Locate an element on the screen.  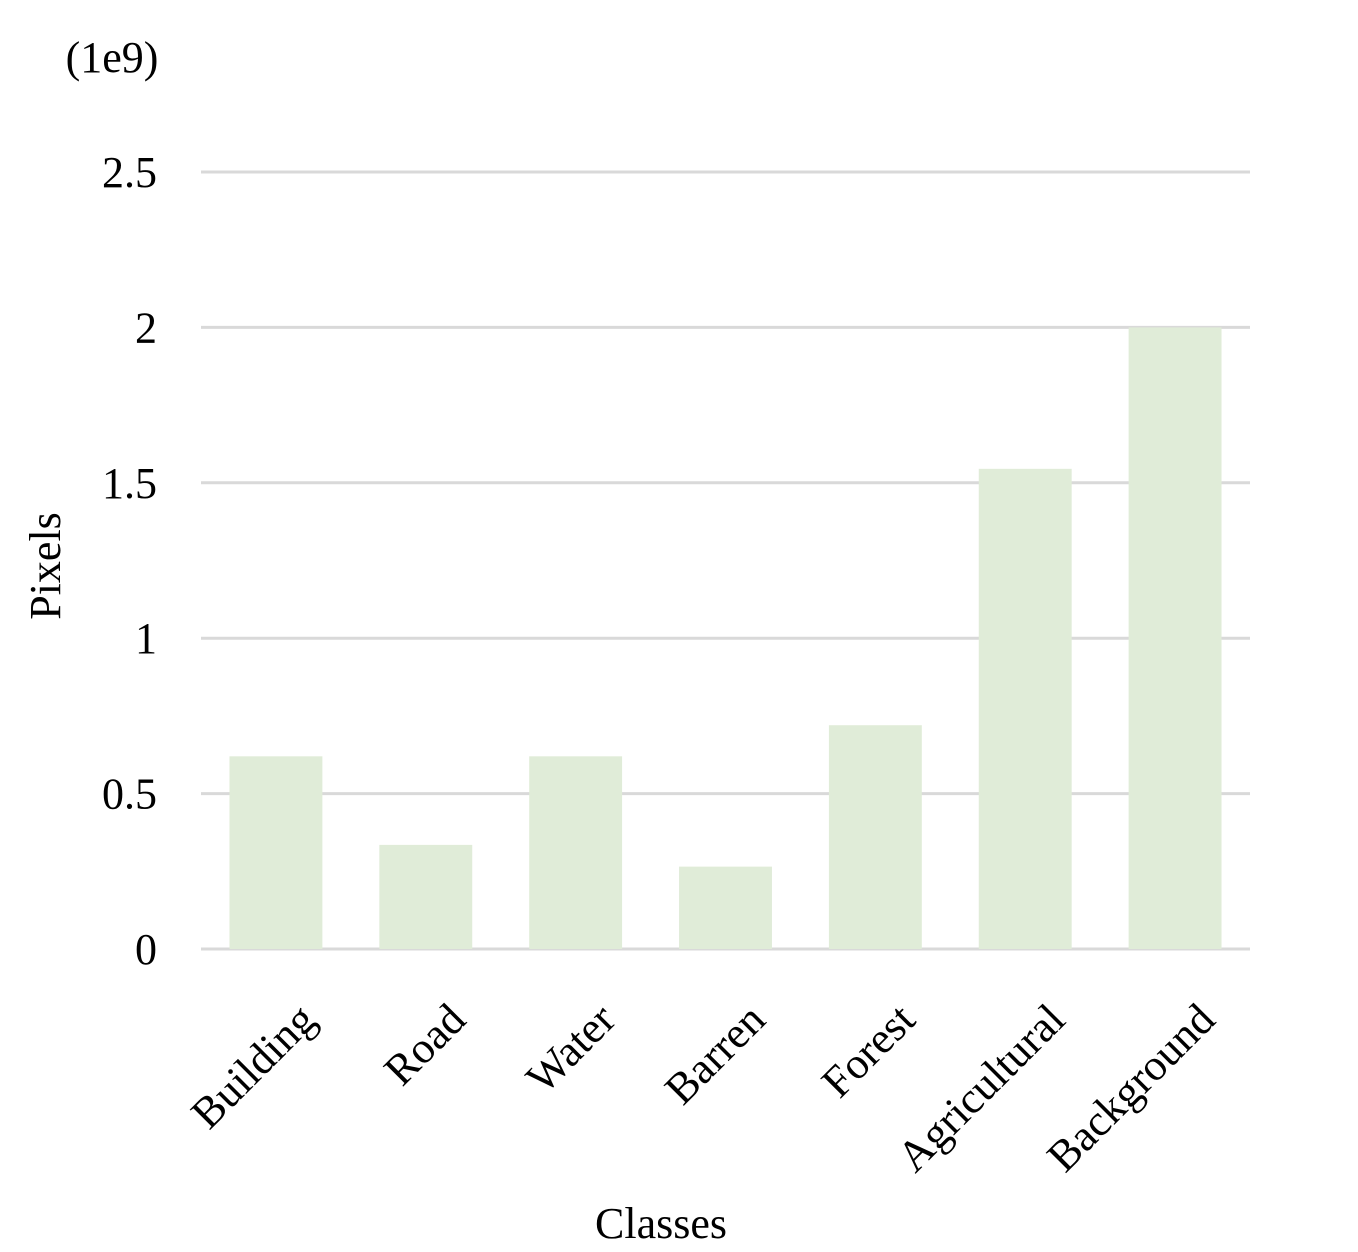
y-tick-label: 0.5 is located at coordinates (129, 794).